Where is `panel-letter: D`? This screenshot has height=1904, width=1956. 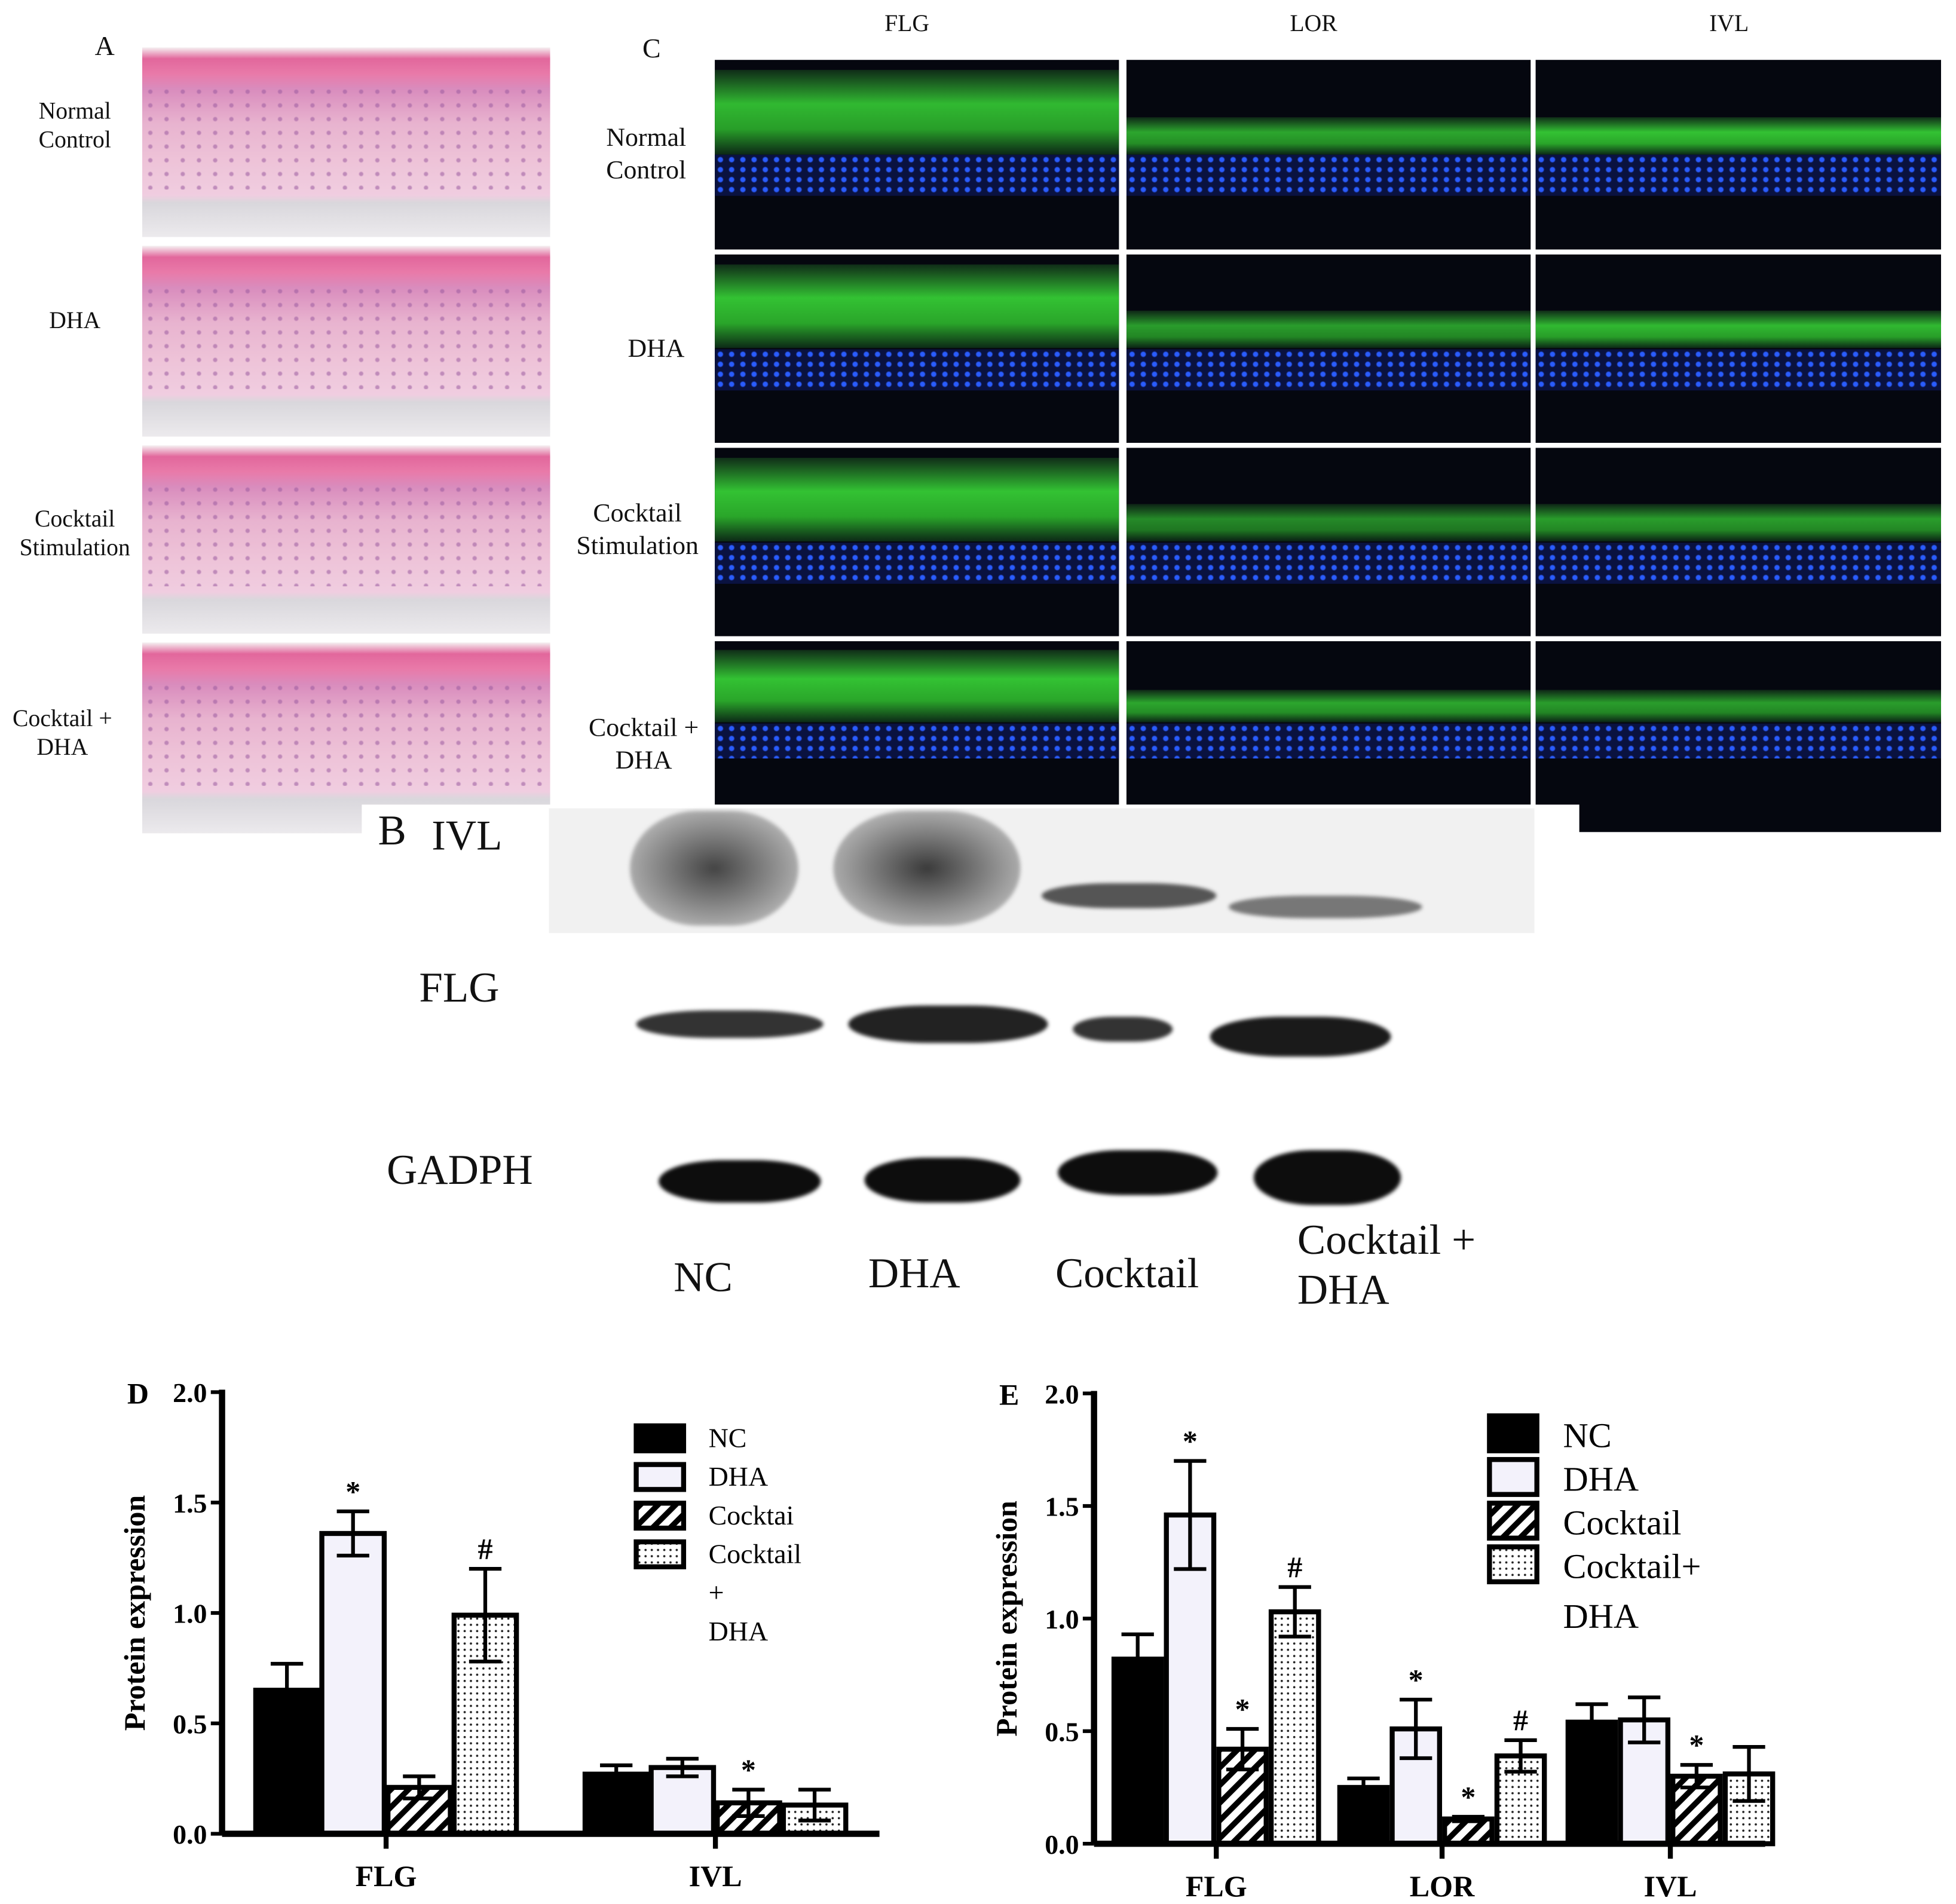 panel-letter: D is located at coordinates (138, 1393).